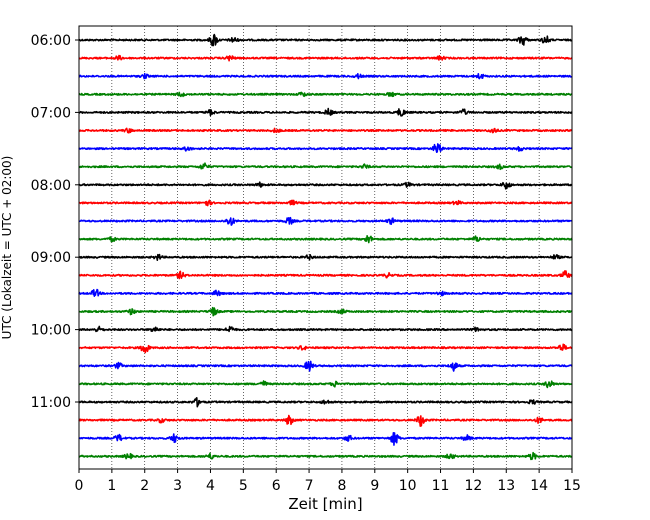  Describe the element at coordinates (111, 486) in the screenshot. I see `x-tick-label: 1` at that location.